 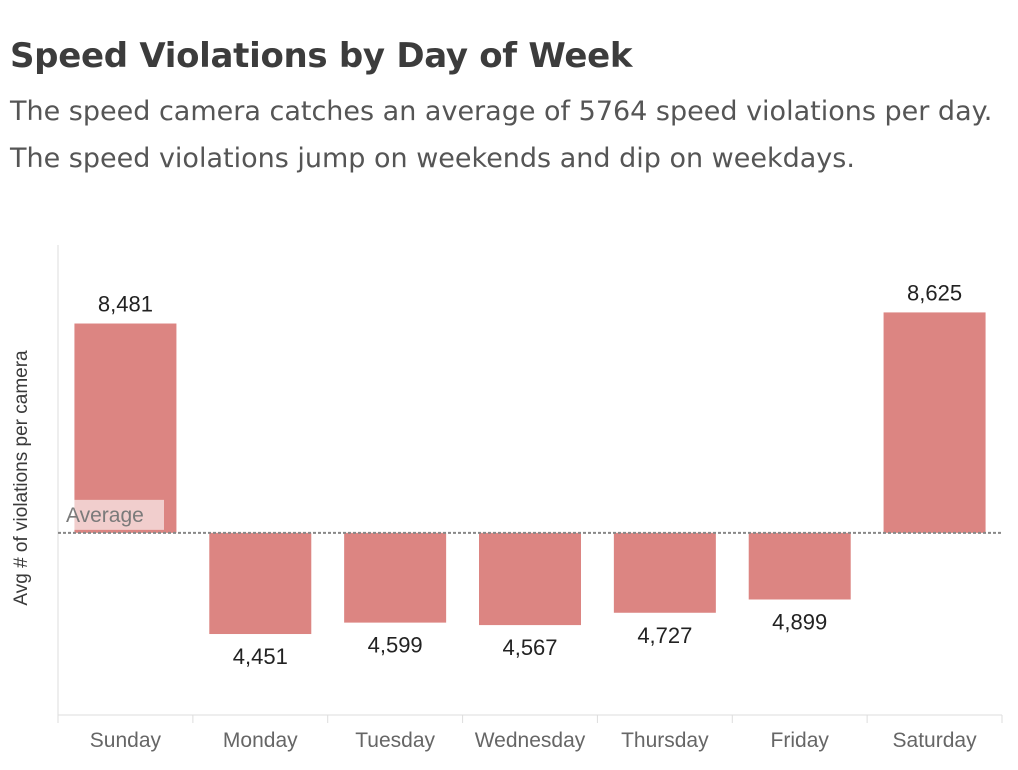 I want to click on x-tick-label: Friday, so click(x=800, y=740).